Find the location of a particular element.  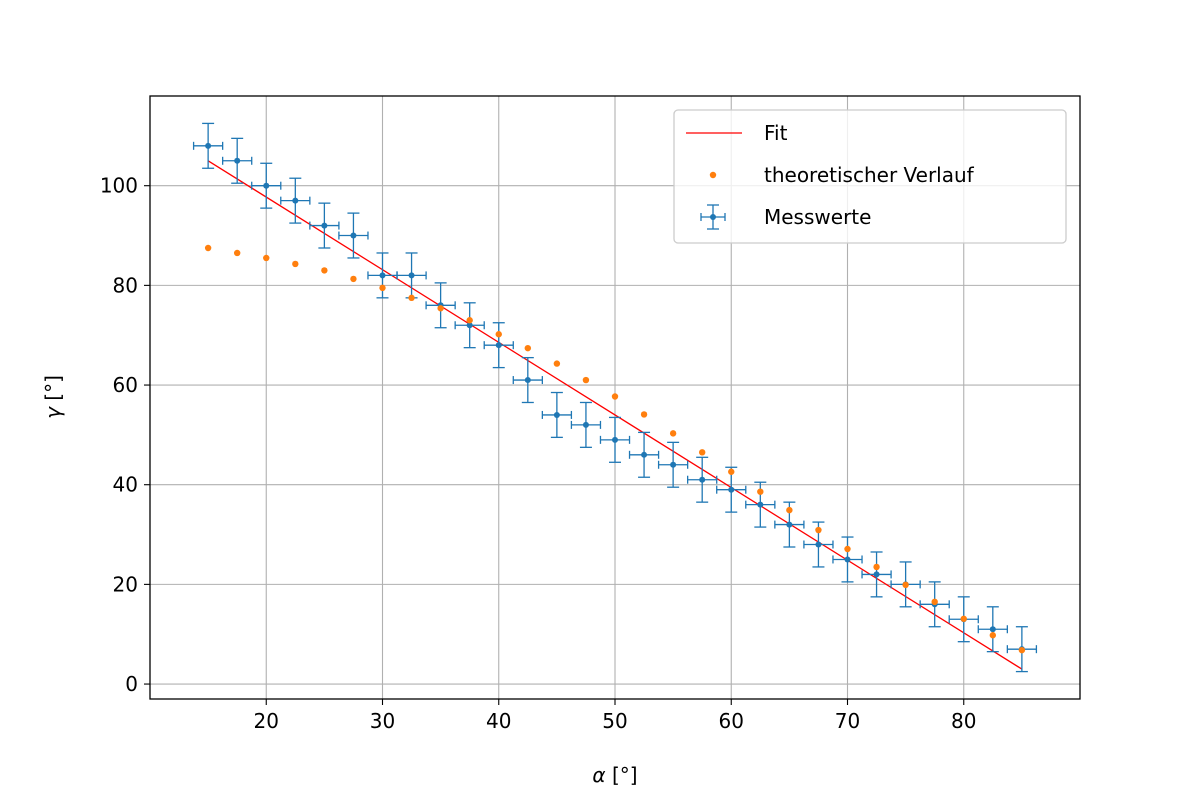

x-tick-label: 50 is located at coordinates (614, 721).